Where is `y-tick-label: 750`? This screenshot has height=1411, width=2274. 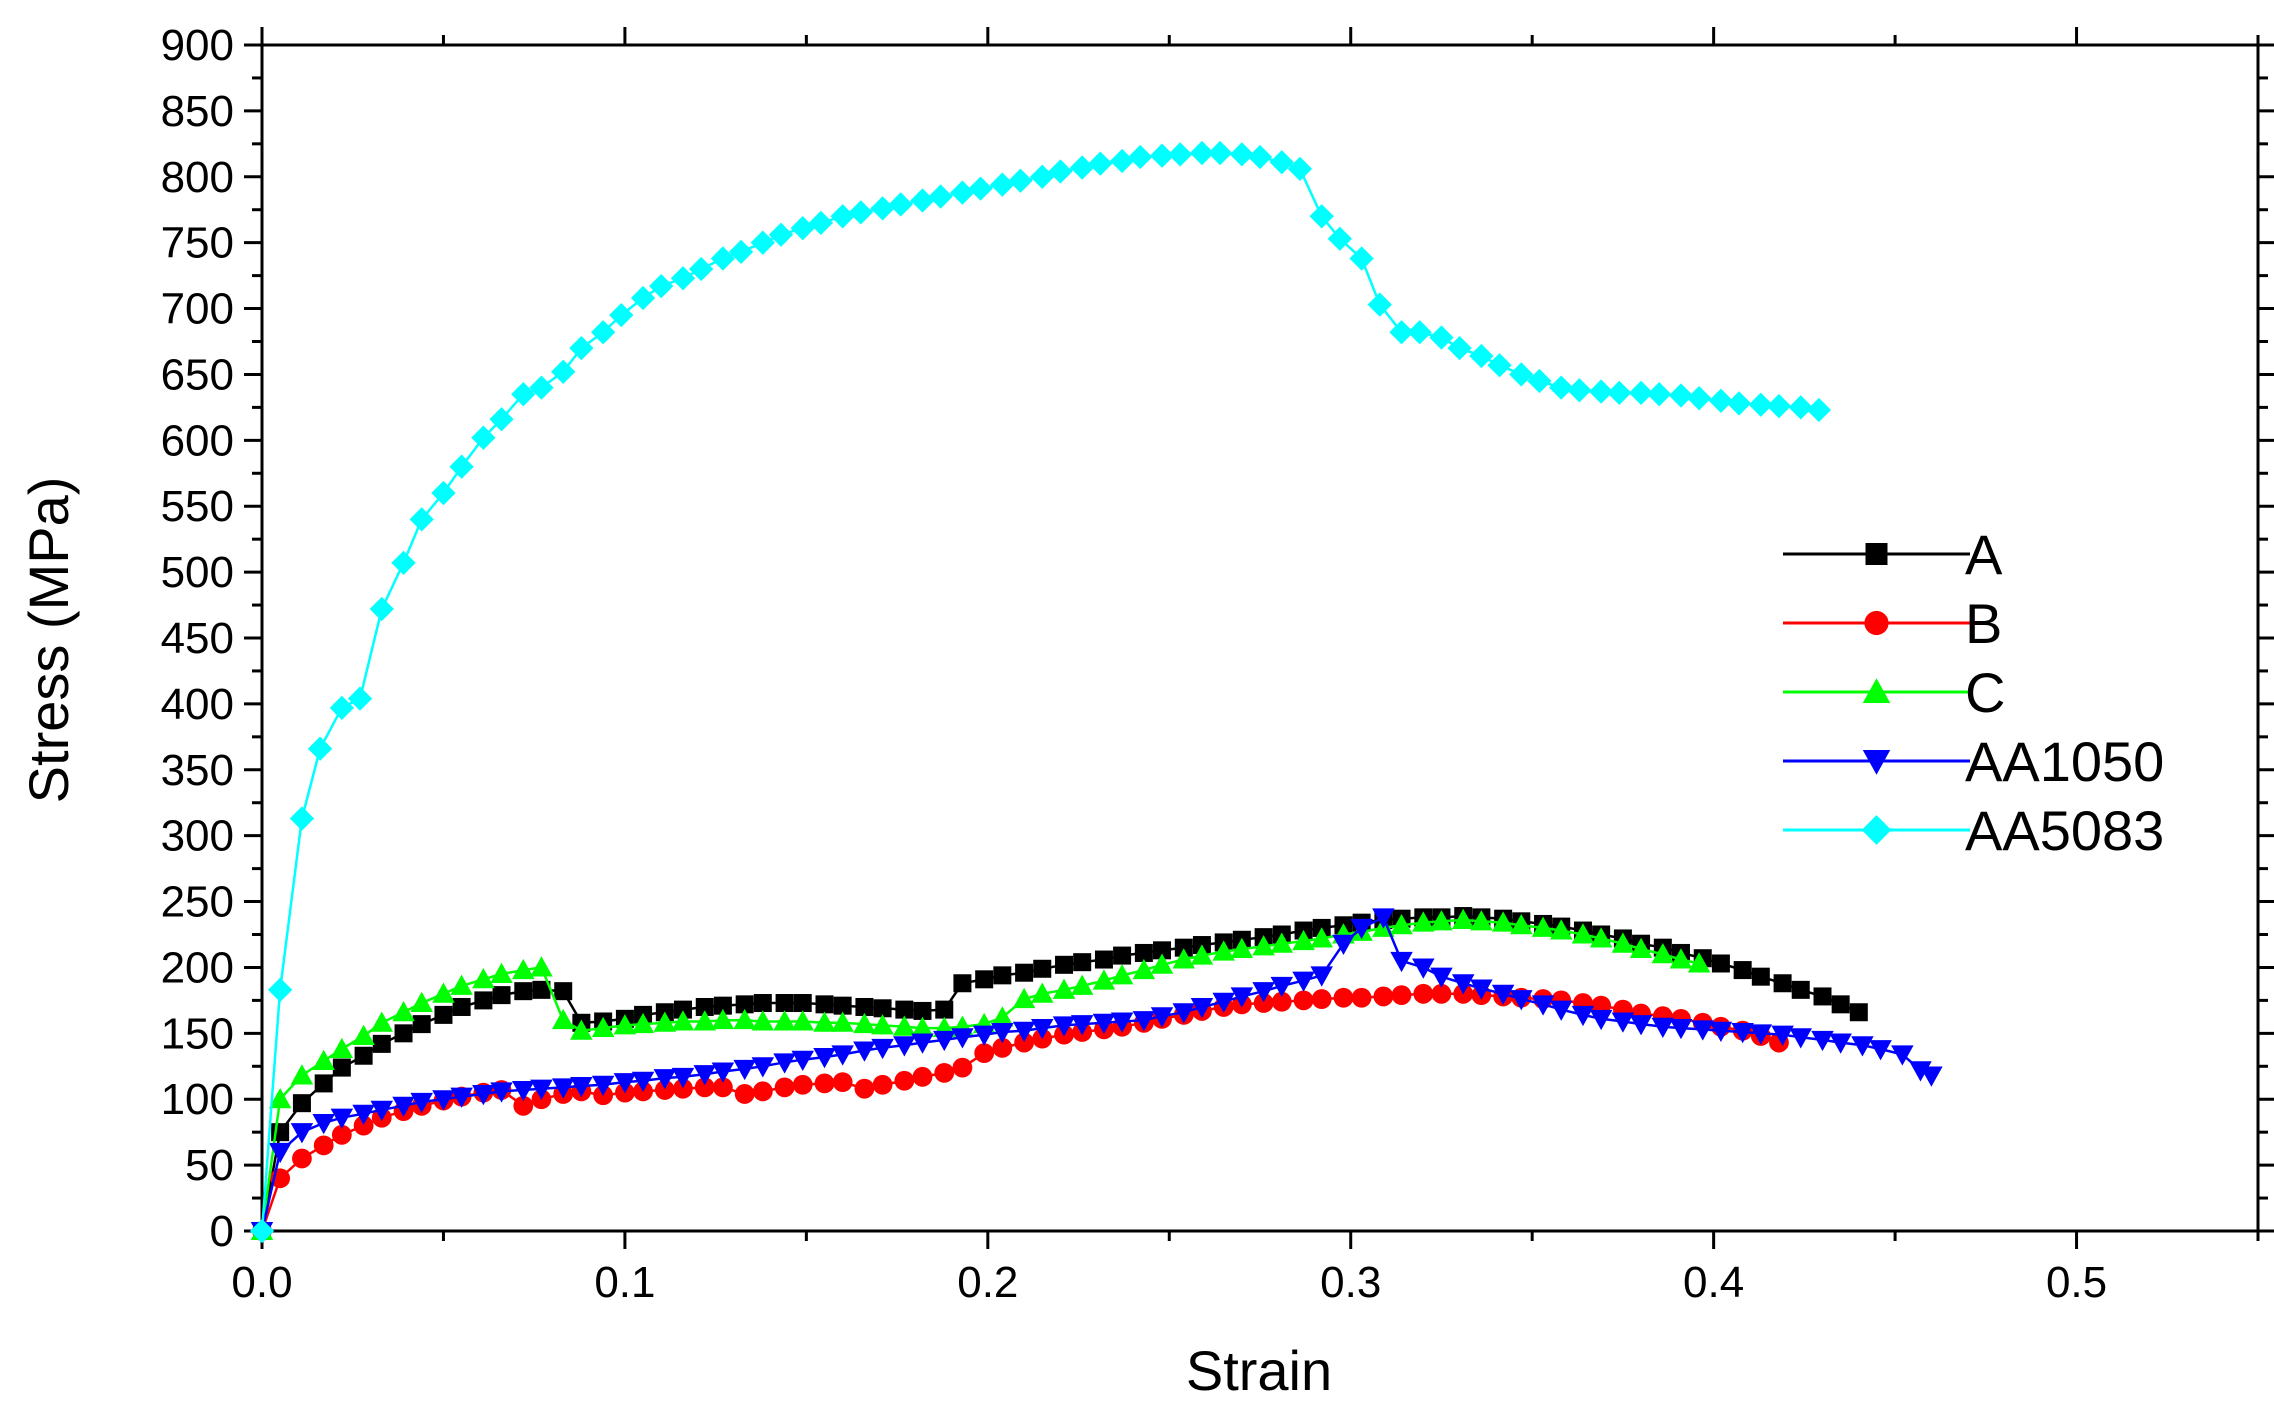 y-tick-label: 750 is located at coordinates (197, 243).